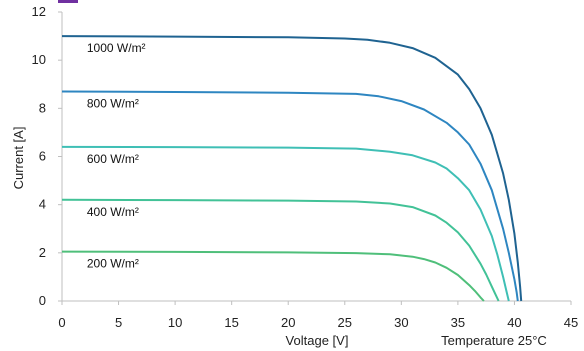 This screenshot has height=351, width=584. Describe the element at coordinates (42, 252) in the screenshot. I see `y-tick-label: 2` at that location.